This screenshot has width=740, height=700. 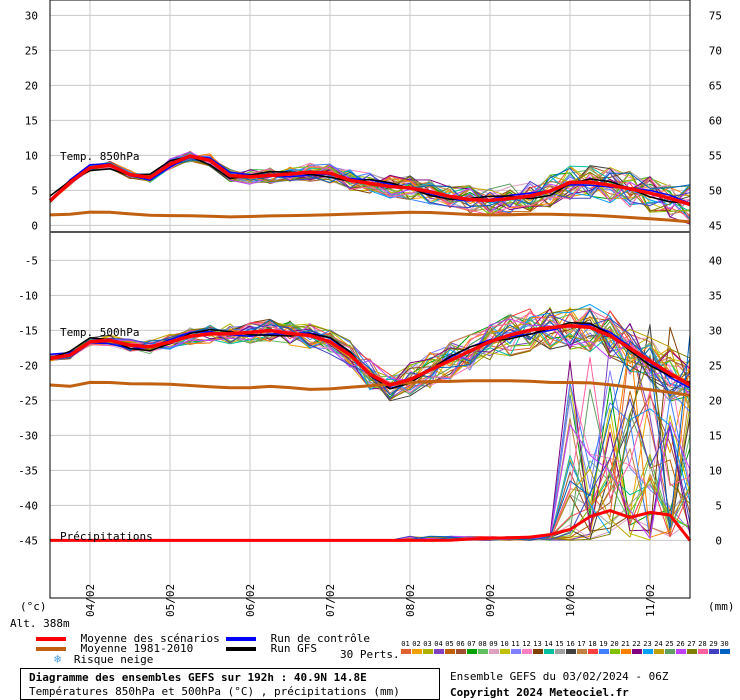 What do you see at coordinates (504, 644) in the screenshot?
I see `pert-number: 10` at bounding box center [504, 644].